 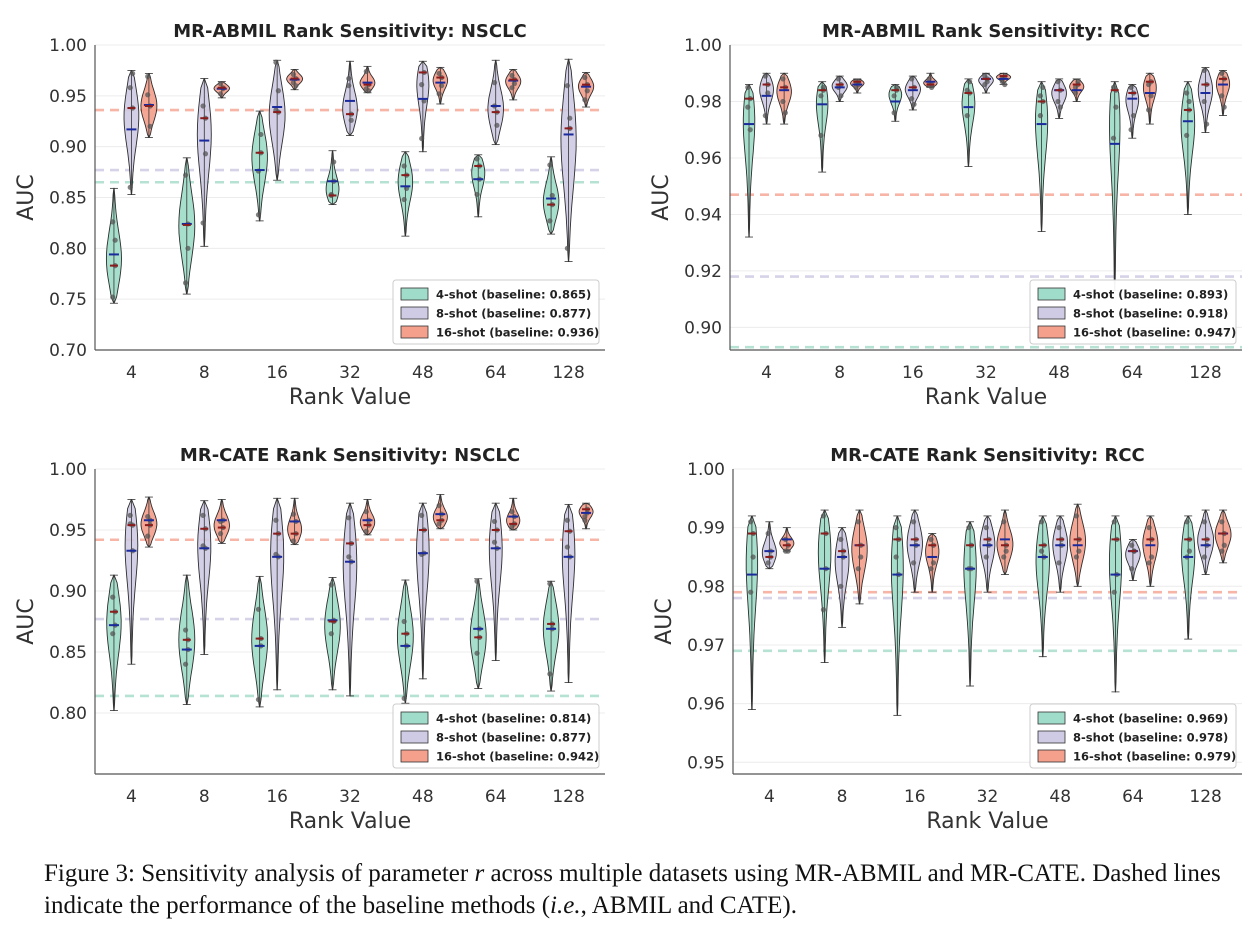 What do you see at coordinates (1150, 719) in the screenshot?
I see `legend-label: 4-shot (baseline: 0.969)` at bounding box center [1150, 719].